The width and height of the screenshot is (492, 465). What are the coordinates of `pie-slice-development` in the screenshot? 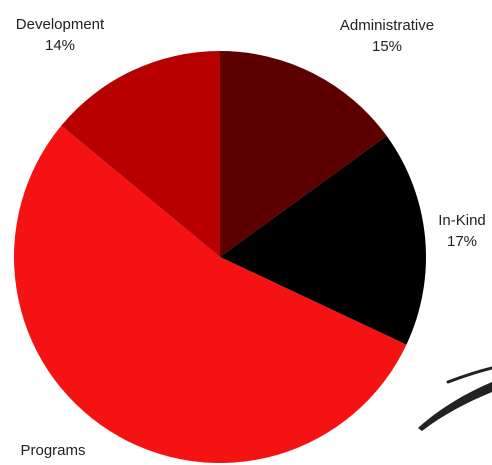 It's located at (140, 153).